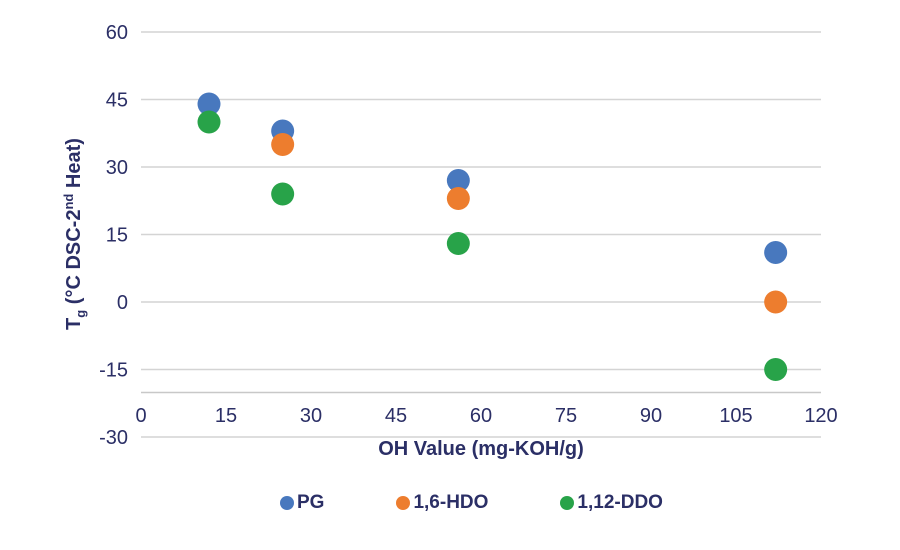 The image size is (900, 550). Describe the element at coordinates (481, 449) in the screenshot. I see `x-axis-title: OH Value (mg-KOH/g)` at that location.